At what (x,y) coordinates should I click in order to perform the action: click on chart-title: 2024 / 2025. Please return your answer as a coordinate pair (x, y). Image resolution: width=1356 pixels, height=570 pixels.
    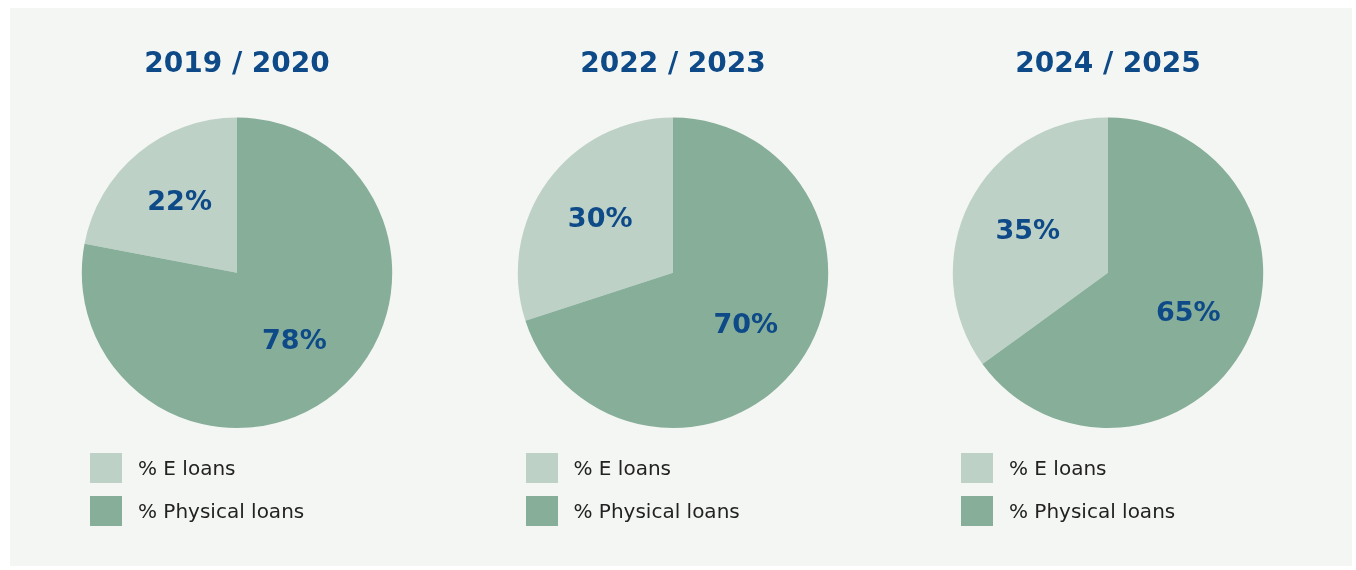
    Looking at the image, I should click on (1108, 63).